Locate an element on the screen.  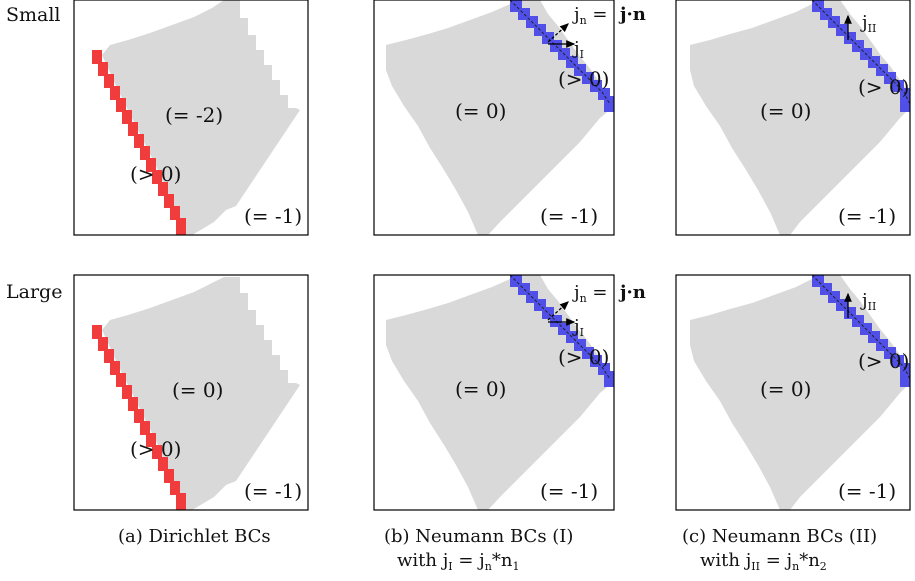
panel-b-small: jn = j·n jI (> 0) (= 0) (= -1) is located at coordinates (509, 118).